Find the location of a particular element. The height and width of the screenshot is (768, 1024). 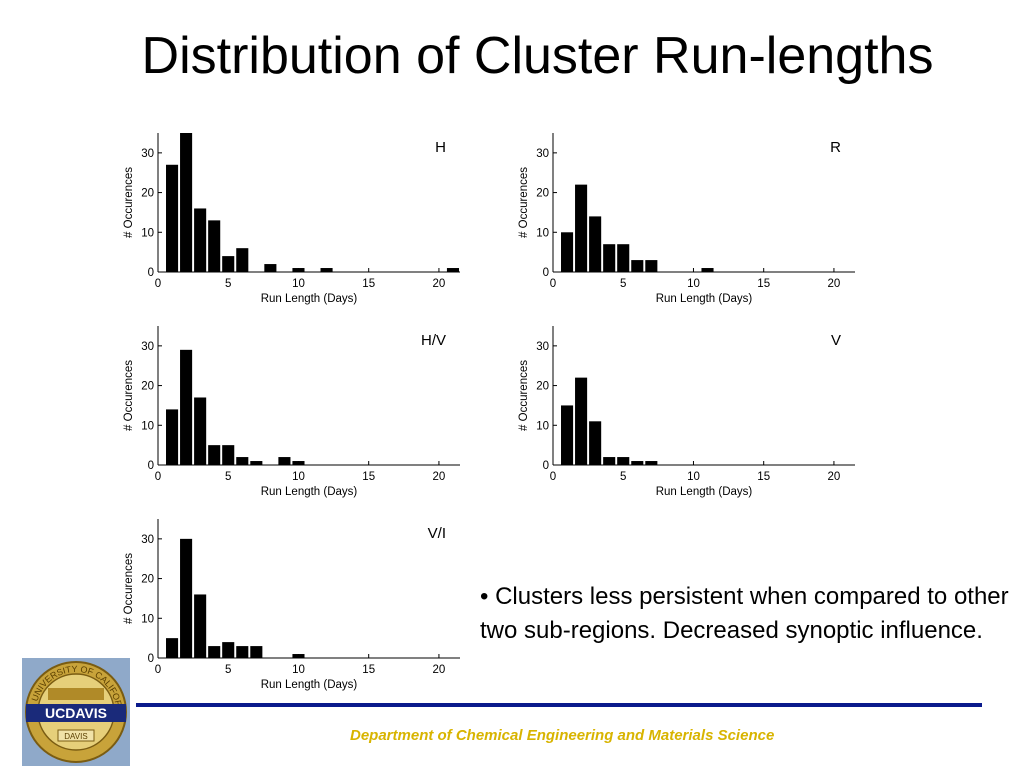

footer-divider is located at coordinates (559, 705).